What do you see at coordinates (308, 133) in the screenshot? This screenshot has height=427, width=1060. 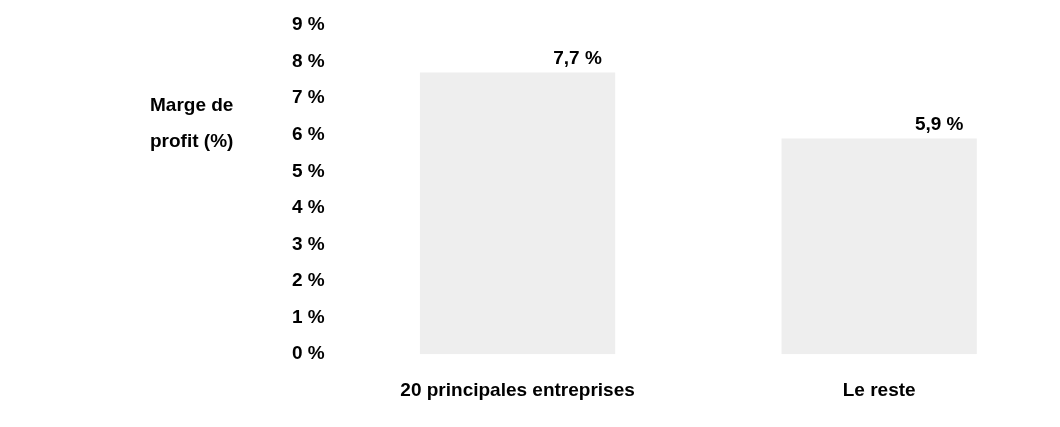 I see `y-tick-label: 6 %` at bounding box center [308, 133].